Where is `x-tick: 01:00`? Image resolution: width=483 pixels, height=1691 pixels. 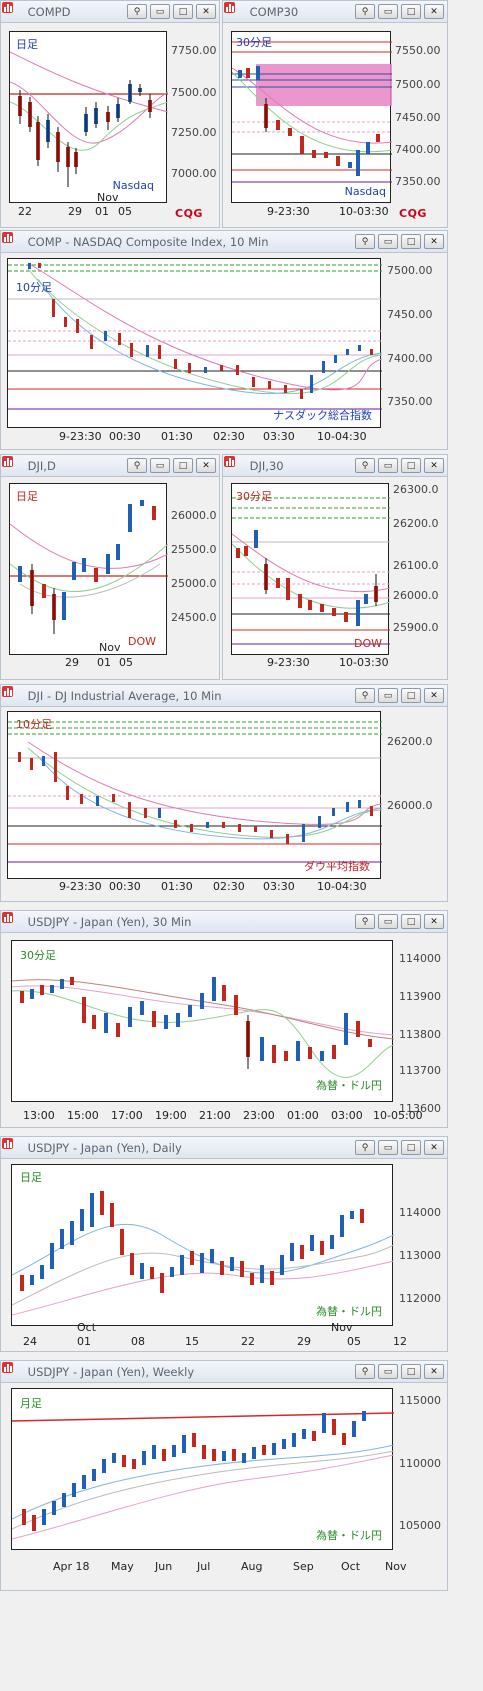
x-tick: 01:00 is located at coordinates (303, 1115).